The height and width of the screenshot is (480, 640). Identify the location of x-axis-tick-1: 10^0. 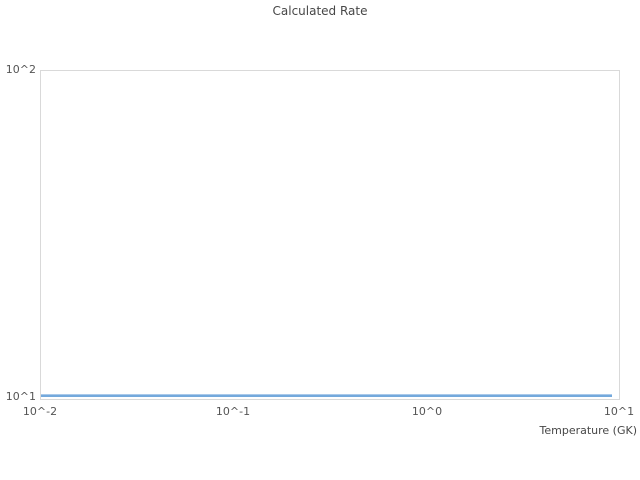
(427, 411).